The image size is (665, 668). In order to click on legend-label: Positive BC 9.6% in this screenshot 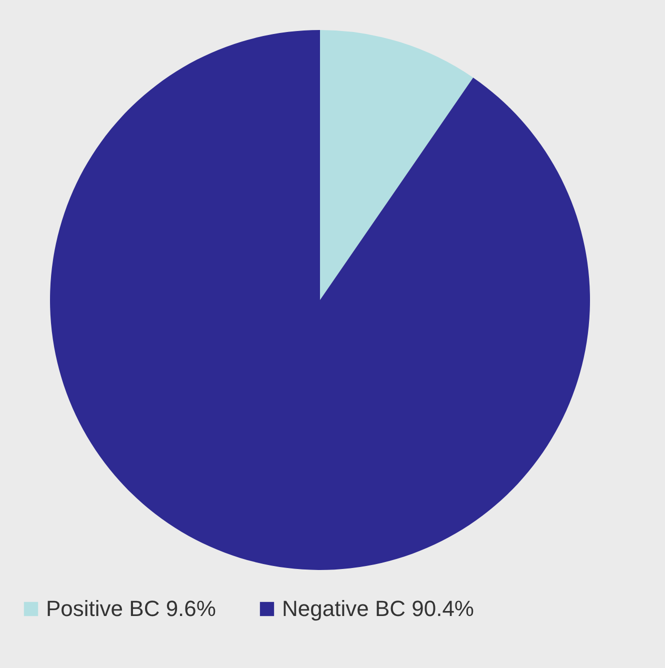, I will do `click(131, 608)`.